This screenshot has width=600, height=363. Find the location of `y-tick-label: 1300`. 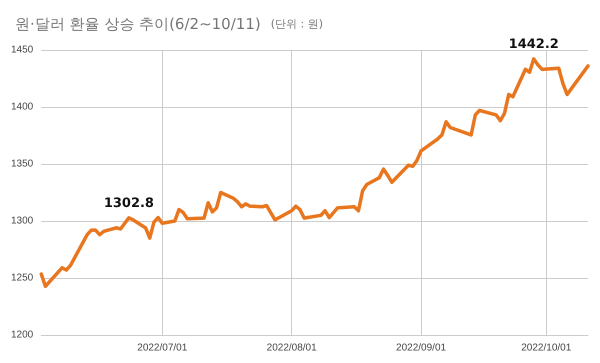

y-tick-label: 1300 is located at coordinates (22, 221).